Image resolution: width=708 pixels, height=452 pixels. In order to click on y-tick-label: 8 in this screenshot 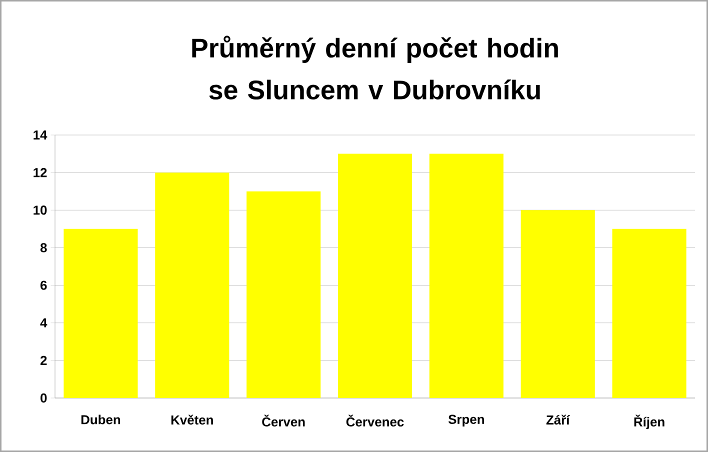, I will do `click(43, 247)`.